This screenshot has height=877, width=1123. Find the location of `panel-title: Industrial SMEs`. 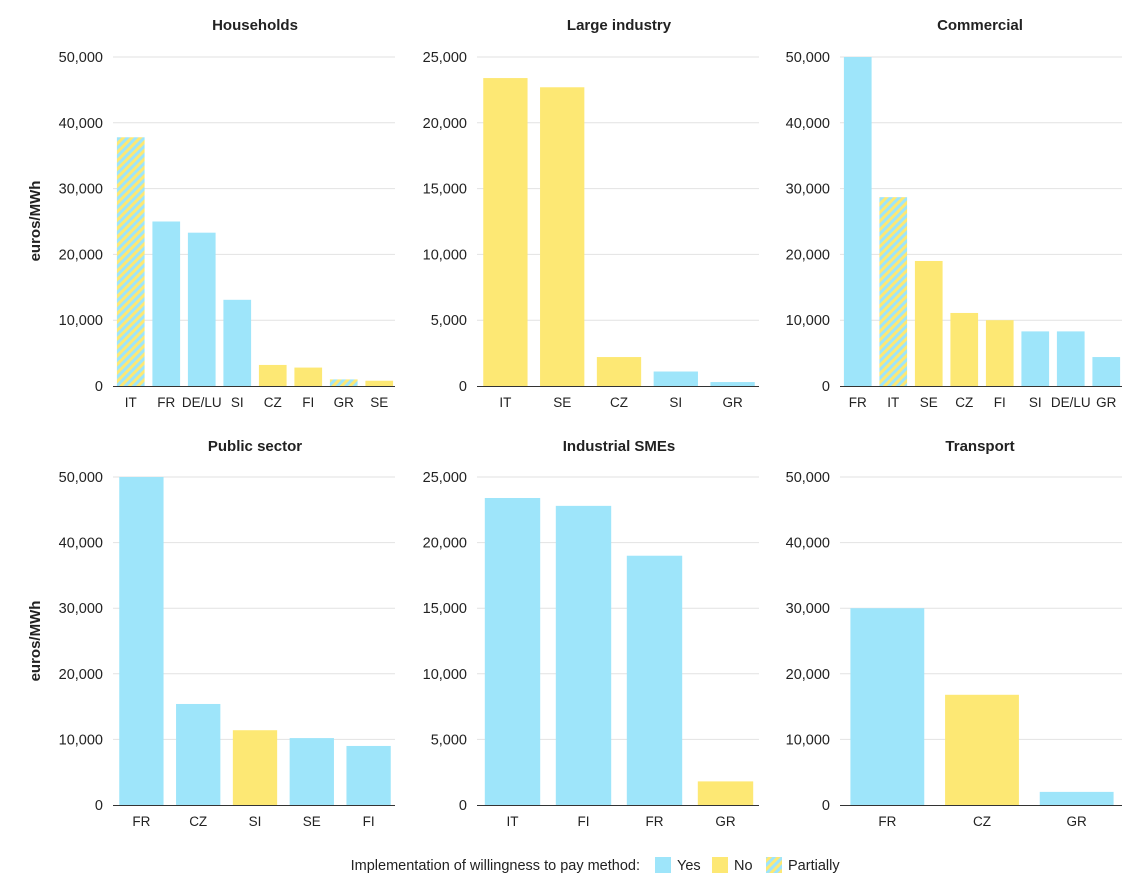

panel-title: Industrial SMEs is located at coordinates (619, 446).